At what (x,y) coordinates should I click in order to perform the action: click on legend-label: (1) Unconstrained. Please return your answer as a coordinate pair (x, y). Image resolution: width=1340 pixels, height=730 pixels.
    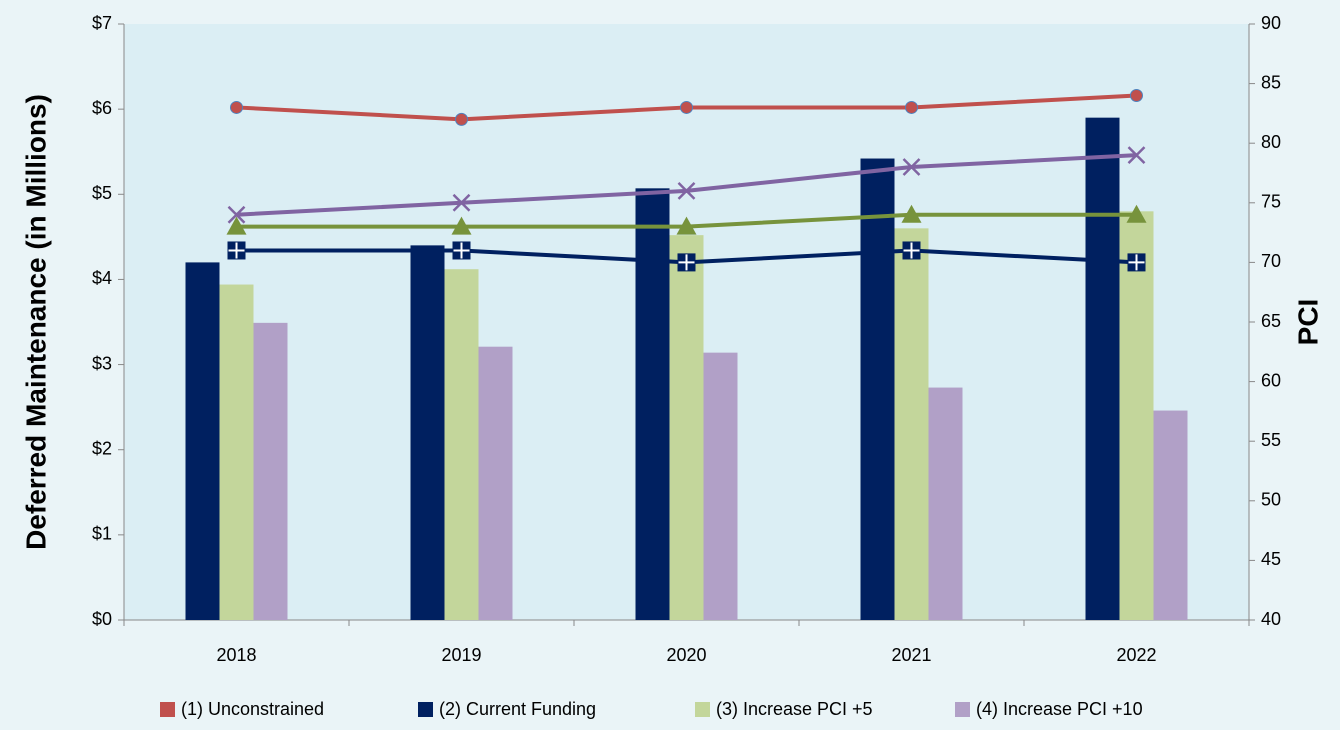
    Looking at the image, I should click on (252, 709).